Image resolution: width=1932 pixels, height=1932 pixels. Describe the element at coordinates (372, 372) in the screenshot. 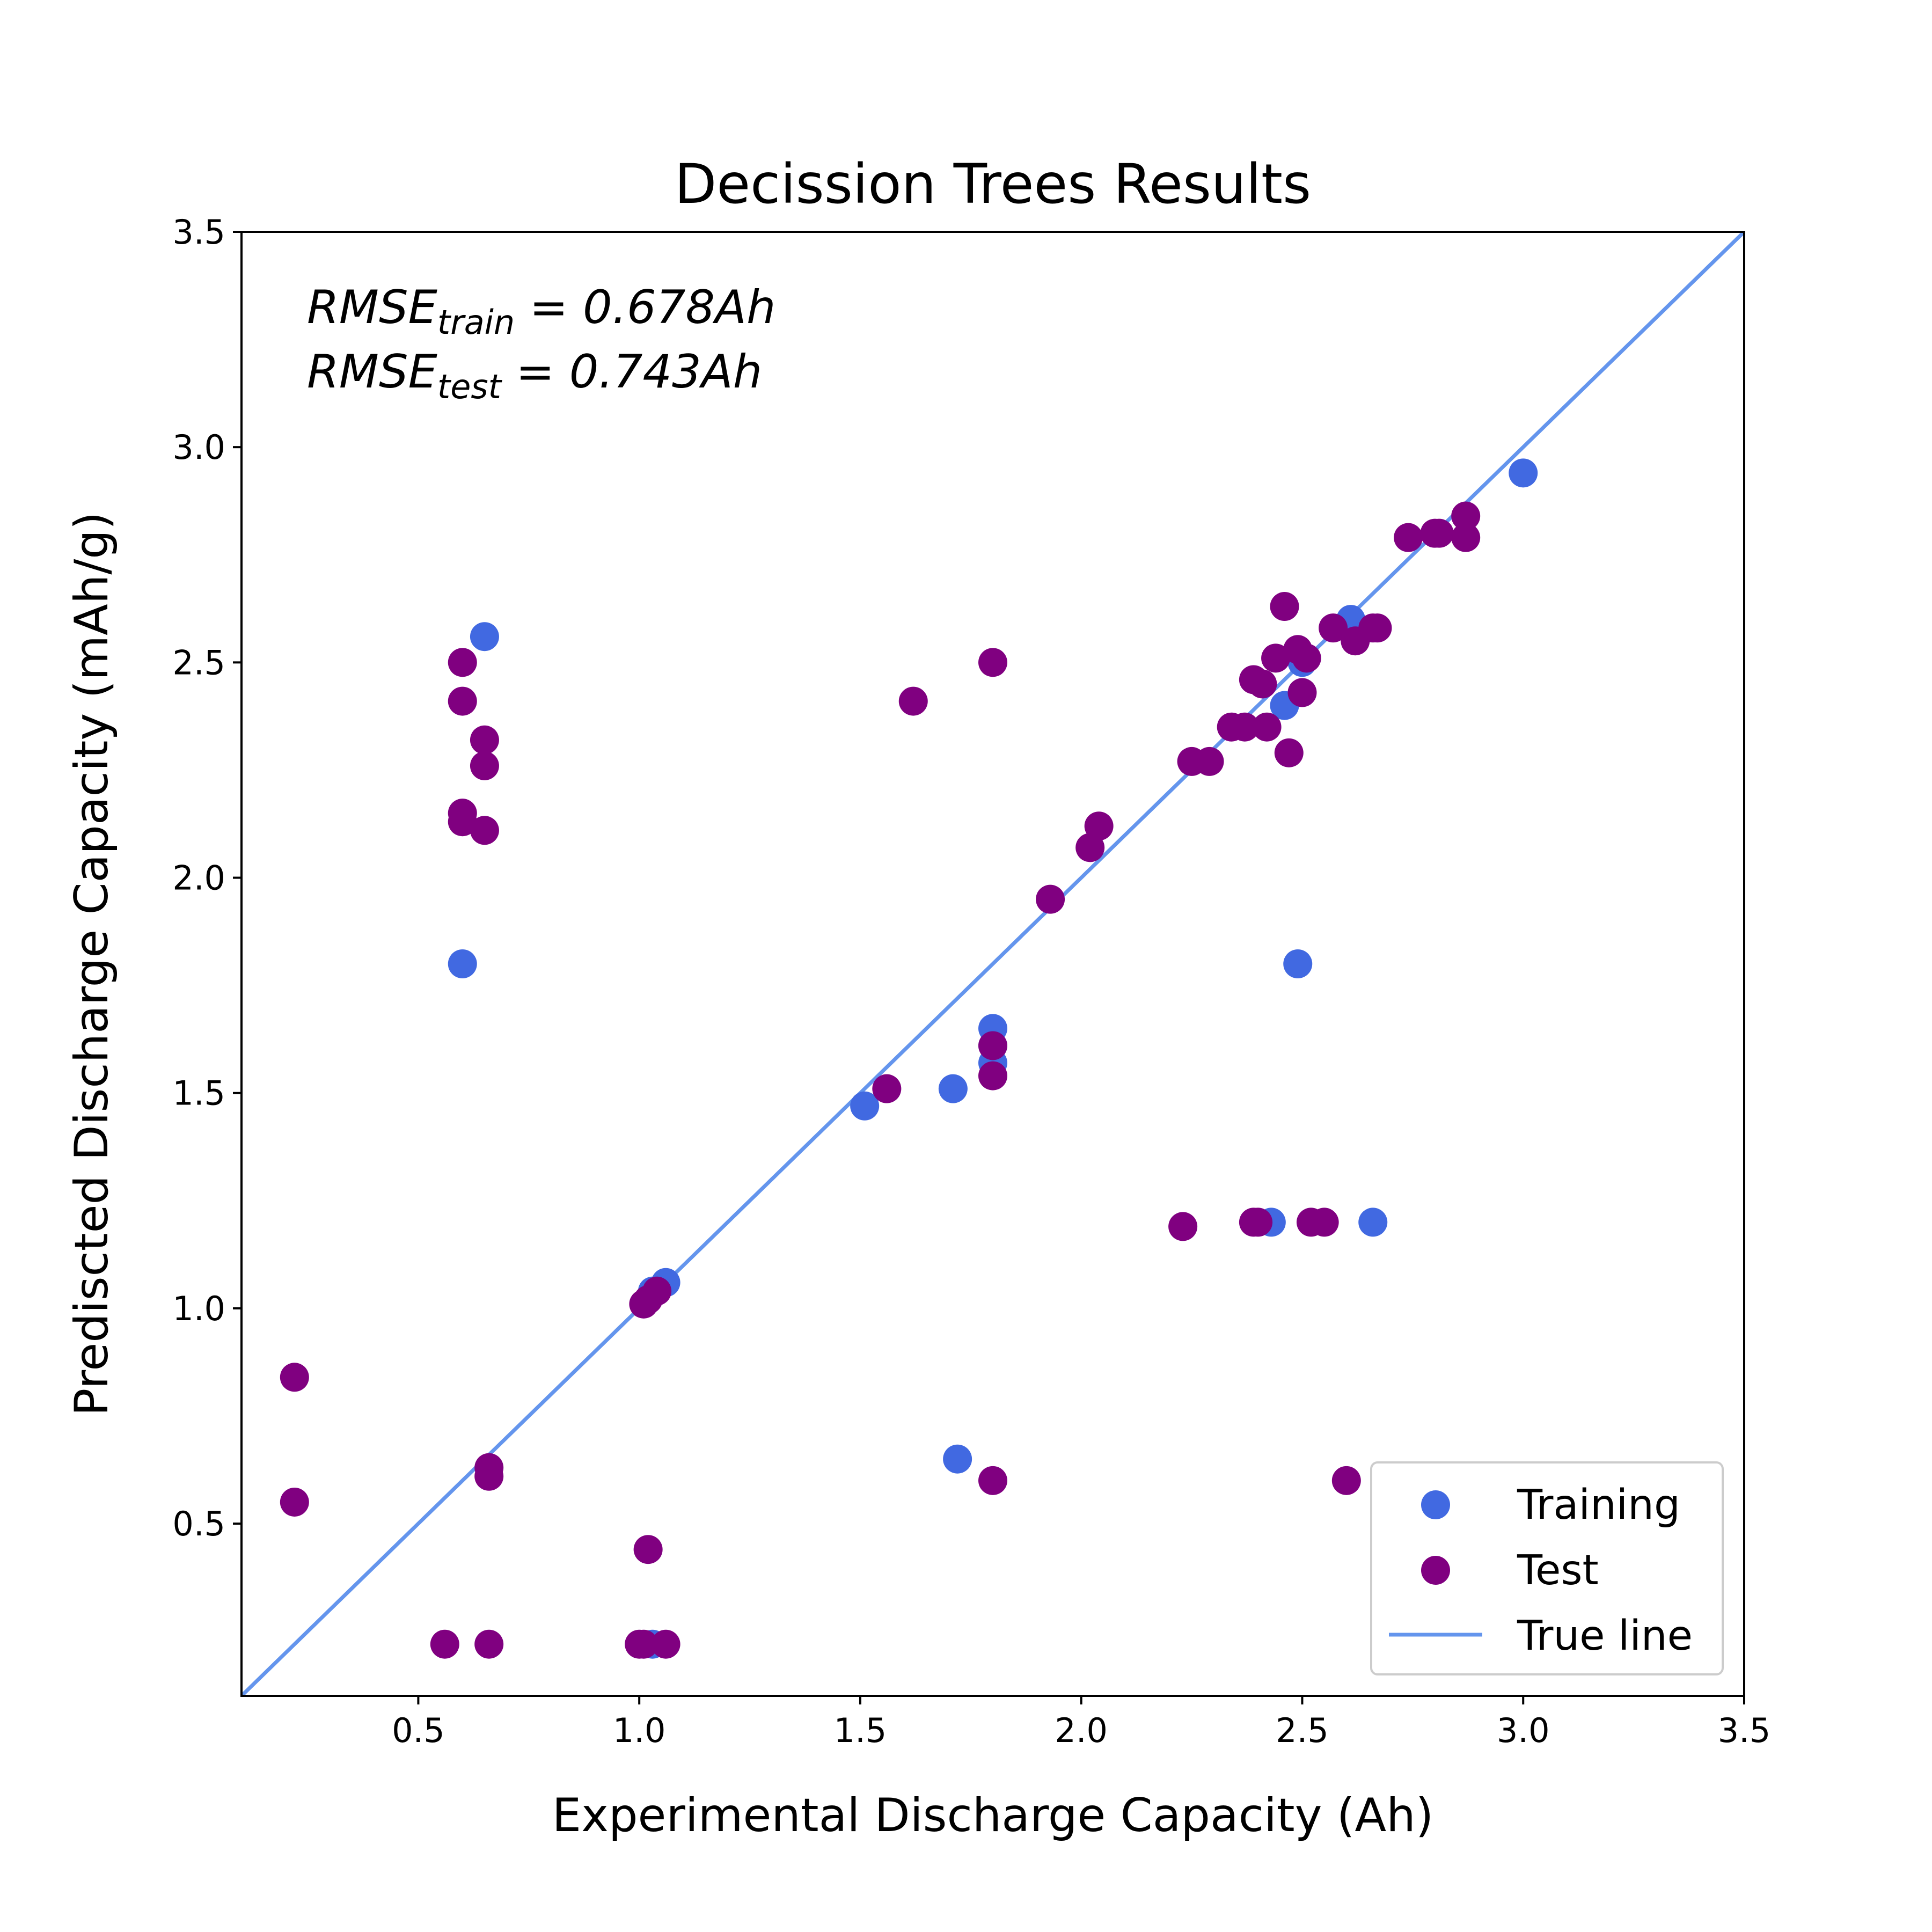

I see `rmse-test-main: RMSE` at that location.